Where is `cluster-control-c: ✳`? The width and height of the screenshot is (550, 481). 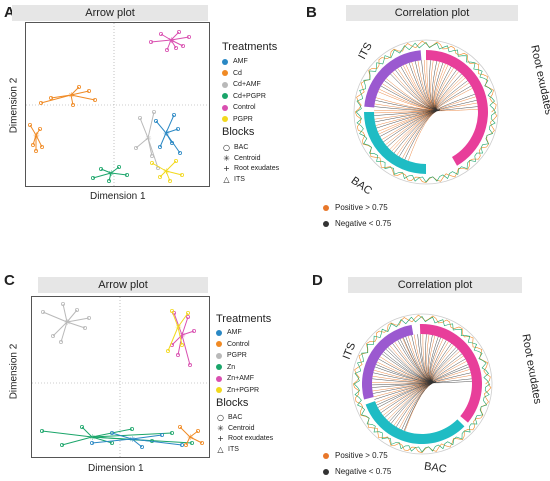
cluster-control-c: ✳ is located at coordinates (190, 435).